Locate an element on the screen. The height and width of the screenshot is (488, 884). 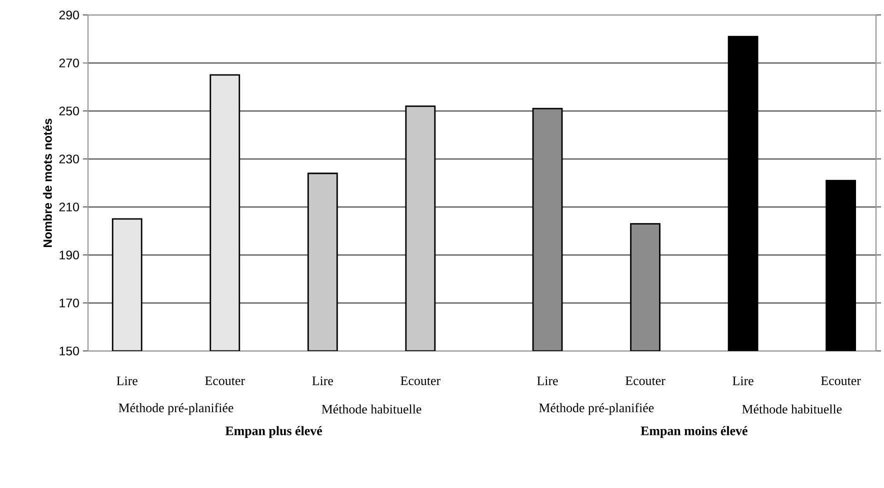
text: Empan moins élevé is located at coordinates (694, 432).